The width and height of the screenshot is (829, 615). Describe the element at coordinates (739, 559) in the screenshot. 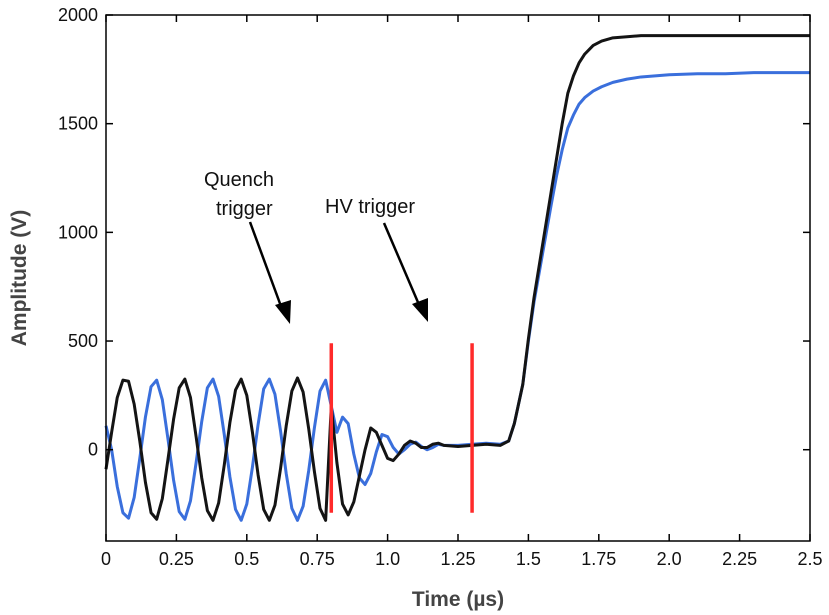

I see `x-tick-label: 2.25` at that location.